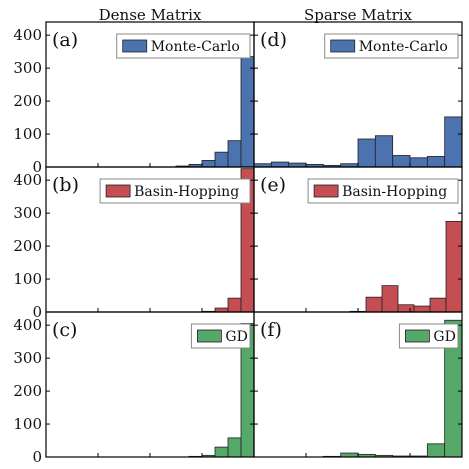 The height and width of the screenshot is (469, 469). Describe the element at coordinates (65, 185) in the screenshot. I see `panel-label: (b)` at that location.